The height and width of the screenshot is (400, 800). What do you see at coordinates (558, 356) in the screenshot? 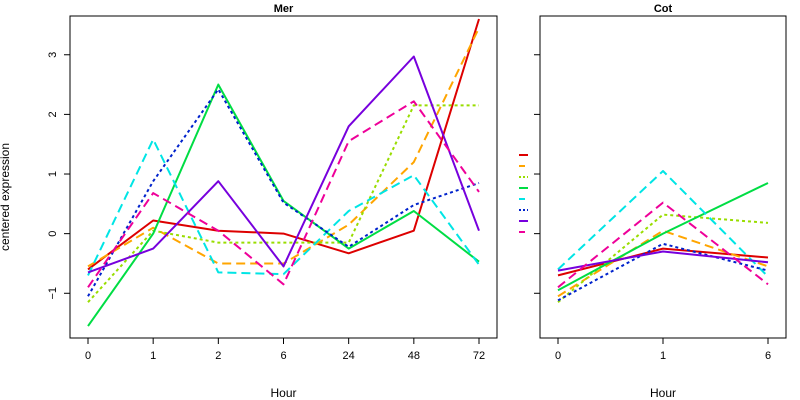
I see `cot-x-tick-label: 0` at bounding box center [558, 356].